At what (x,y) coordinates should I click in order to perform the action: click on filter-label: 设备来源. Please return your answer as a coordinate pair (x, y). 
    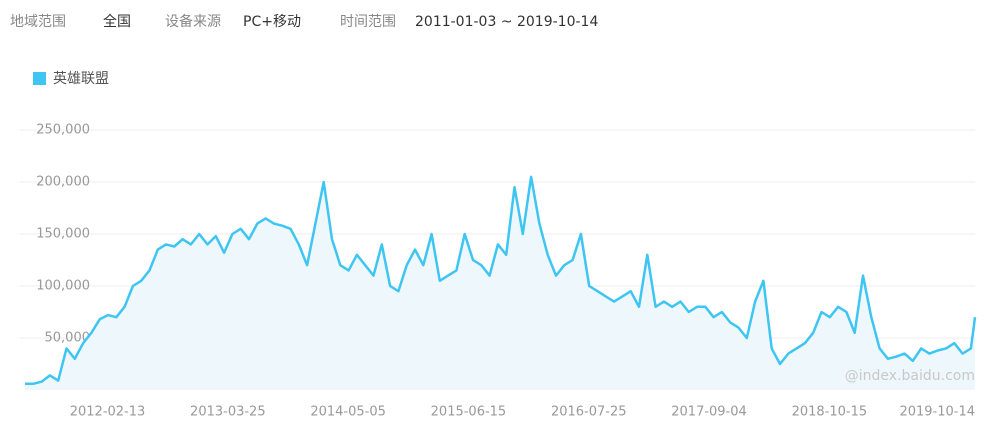
    Looking at the image, I should click on (193, 21).